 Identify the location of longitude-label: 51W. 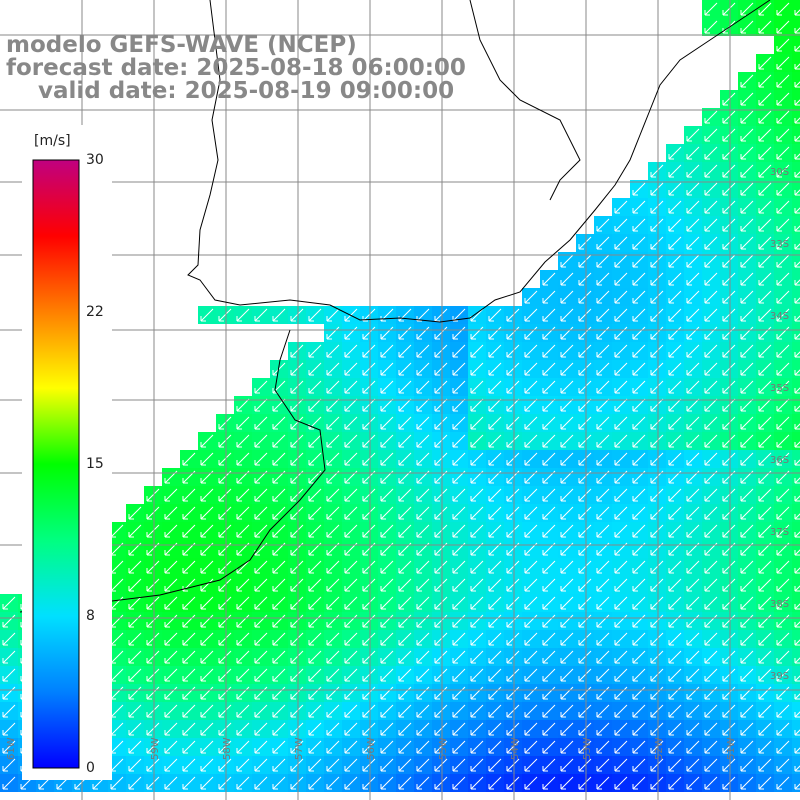
(731, 748).